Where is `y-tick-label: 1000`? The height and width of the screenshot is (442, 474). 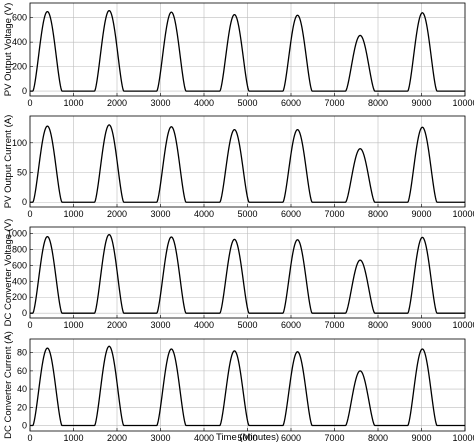
y-tick-label: 1000 is located at coordinates (17, 233).